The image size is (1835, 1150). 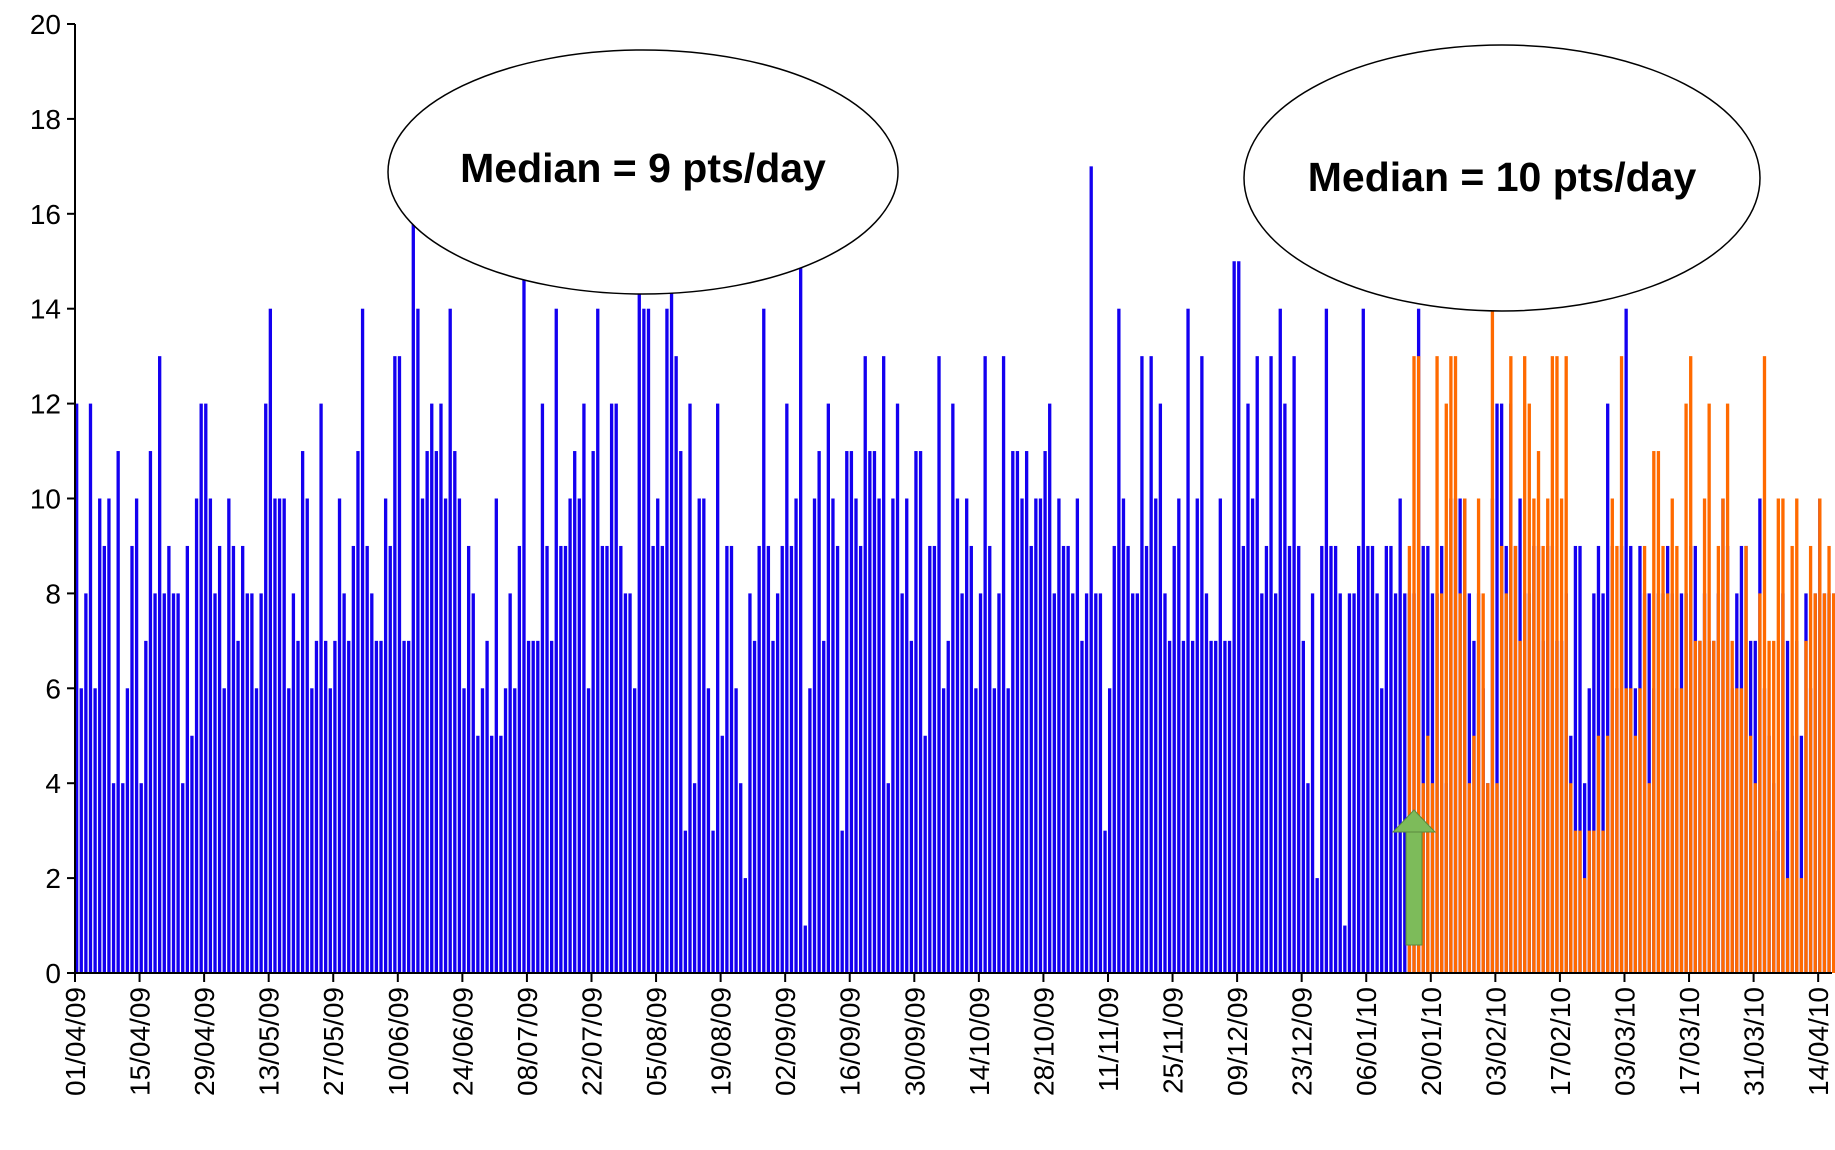 I want to click on y-tick-label: 12, so click(x=45, y=404).